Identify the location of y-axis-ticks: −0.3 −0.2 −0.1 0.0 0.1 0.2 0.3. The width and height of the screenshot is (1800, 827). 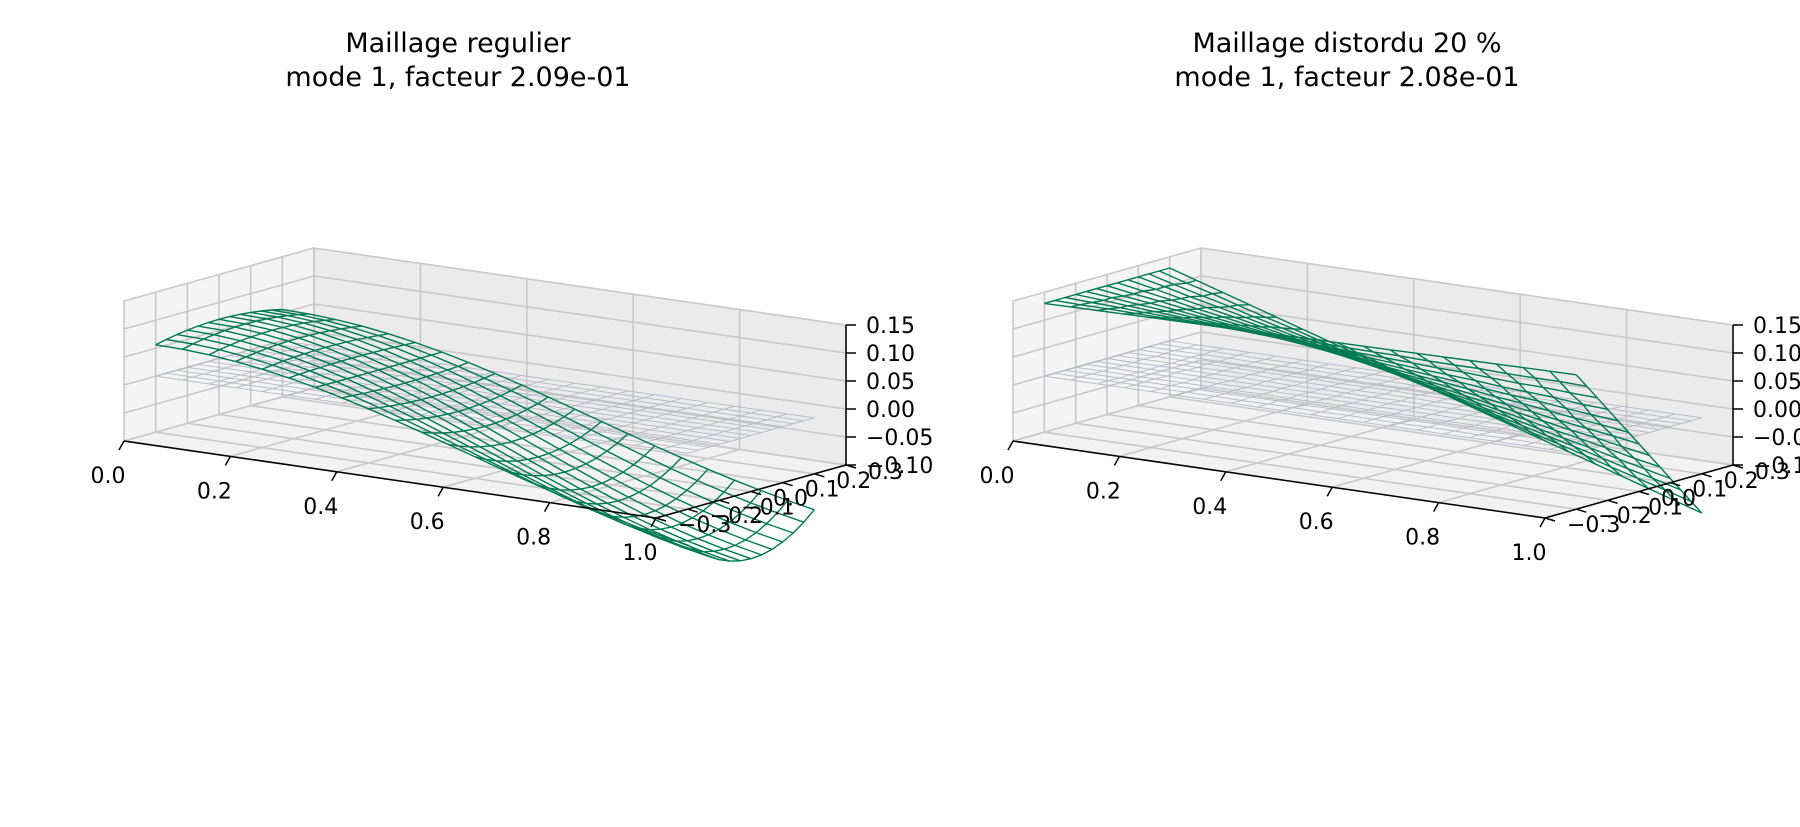
(790, 499).